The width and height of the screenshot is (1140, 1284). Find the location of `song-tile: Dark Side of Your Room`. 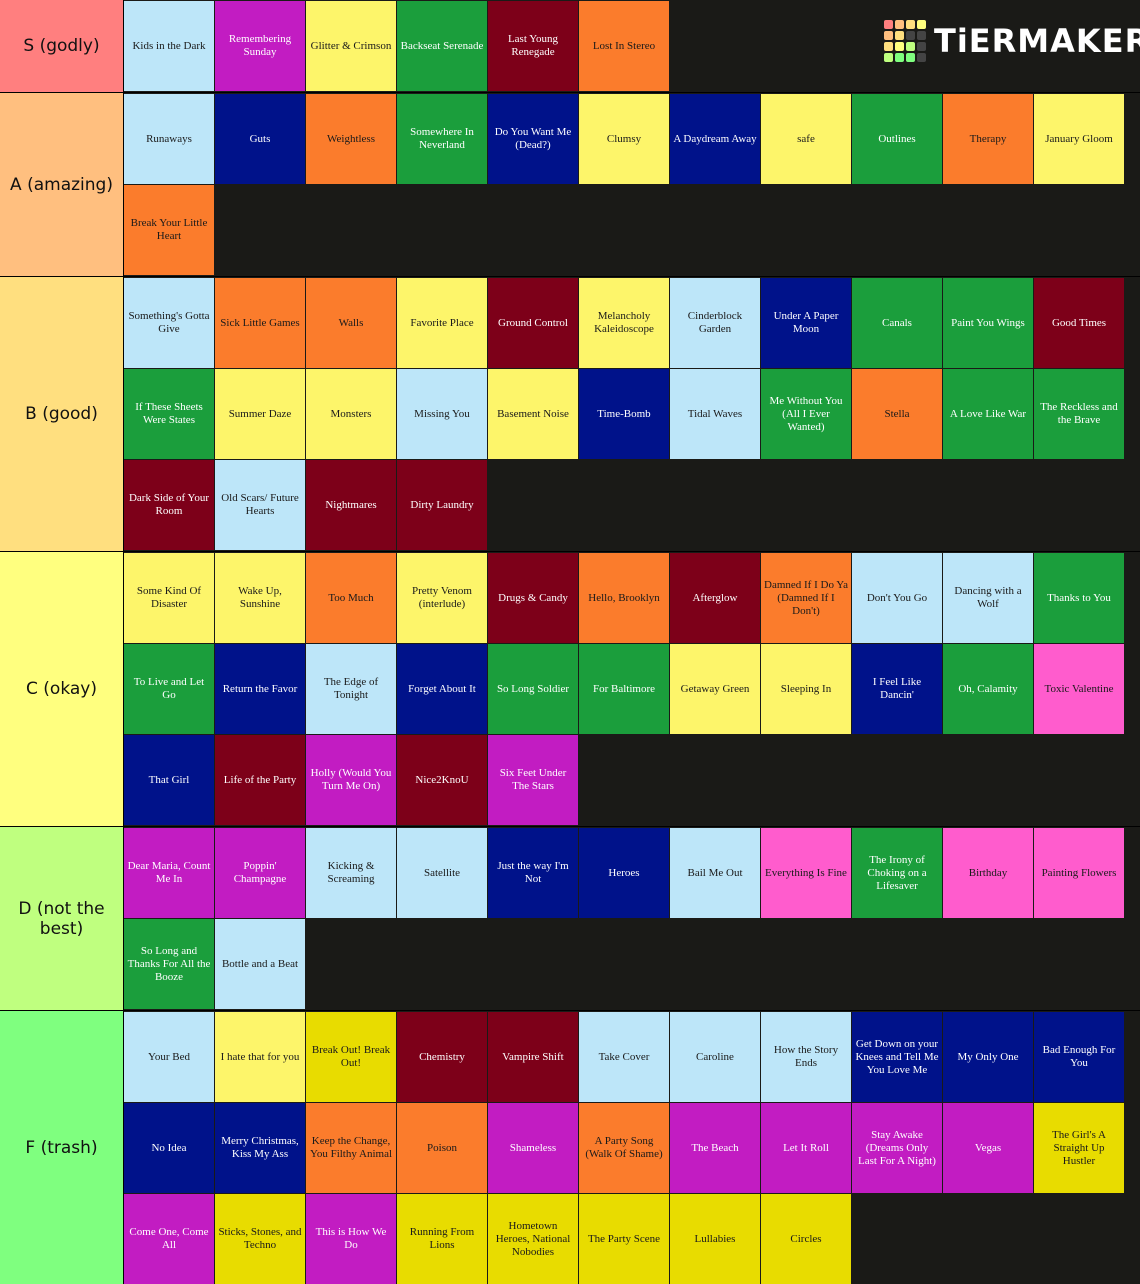

song-tile: Dark Side of Your Room is located at coordinates (169, 505).